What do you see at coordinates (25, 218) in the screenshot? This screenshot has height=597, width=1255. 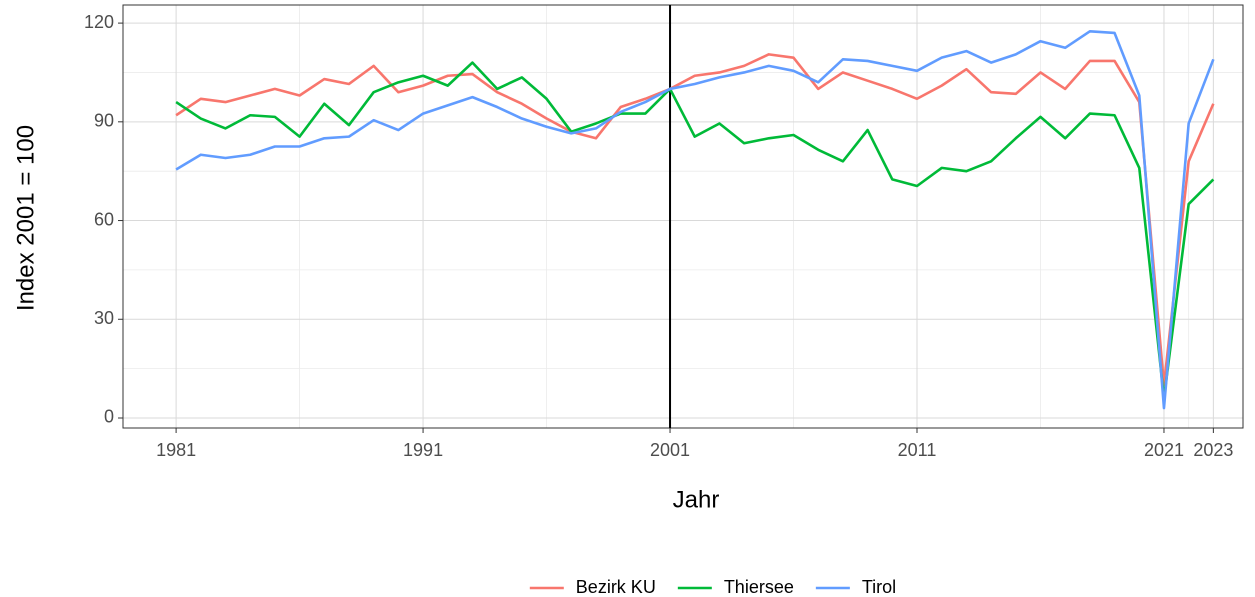 I see `y-axis-title: Index 2001 = 100` at bounding box center [25, 218].